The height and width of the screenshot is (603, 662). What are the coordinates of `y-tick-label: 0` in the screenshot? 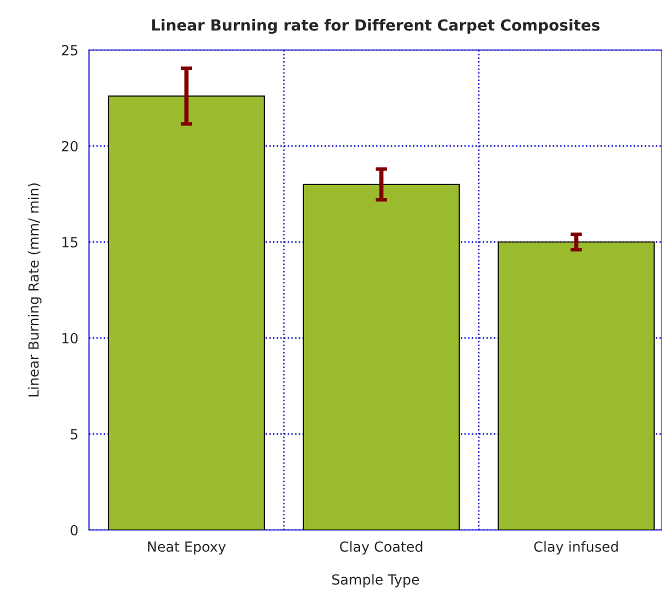 It's located at (74, 530).